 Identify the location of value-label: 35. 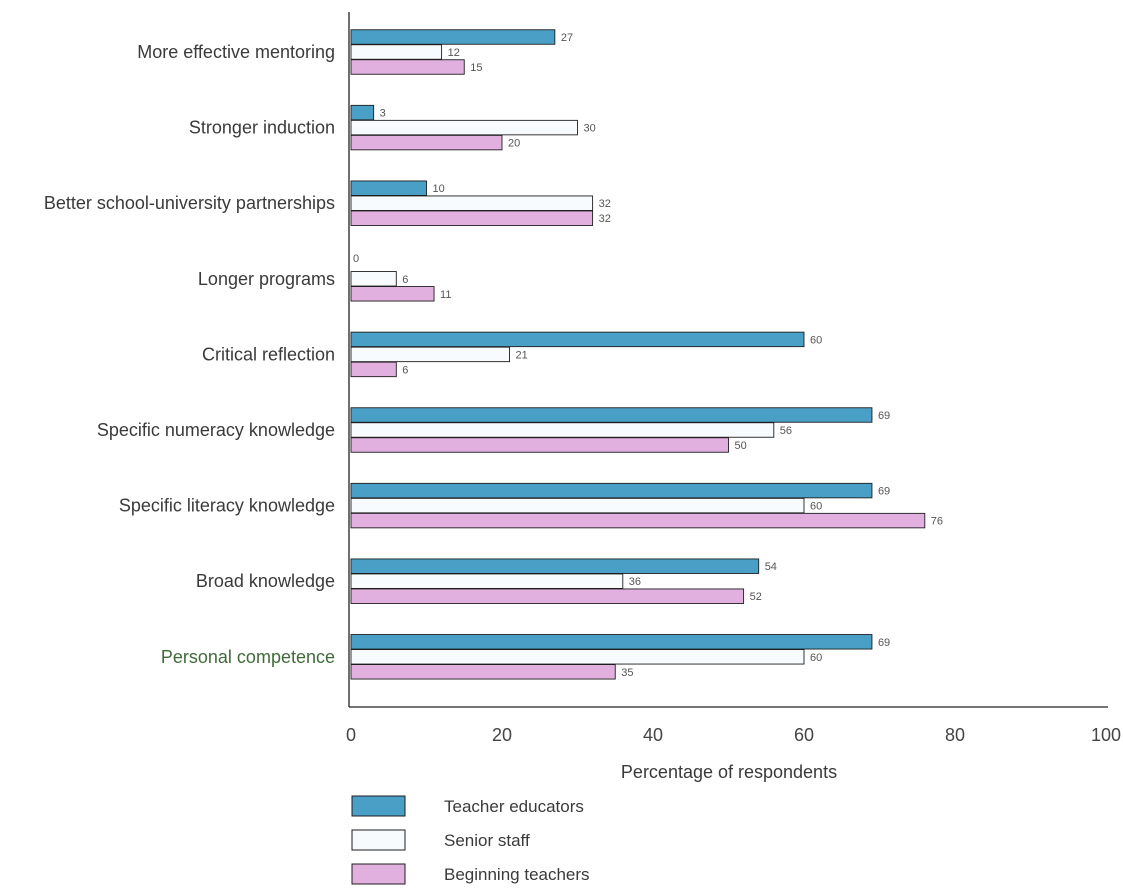
(627, 673).